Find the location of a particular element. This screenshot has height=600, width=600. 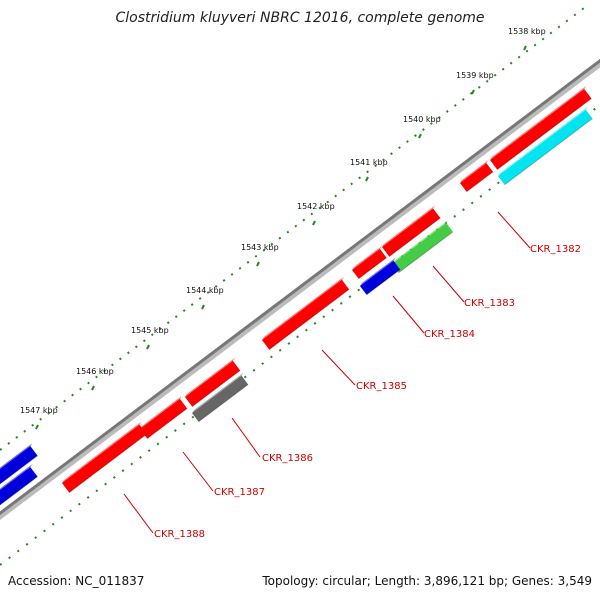

gene-label: CKR_1385 is located at coordinates (381, 386).